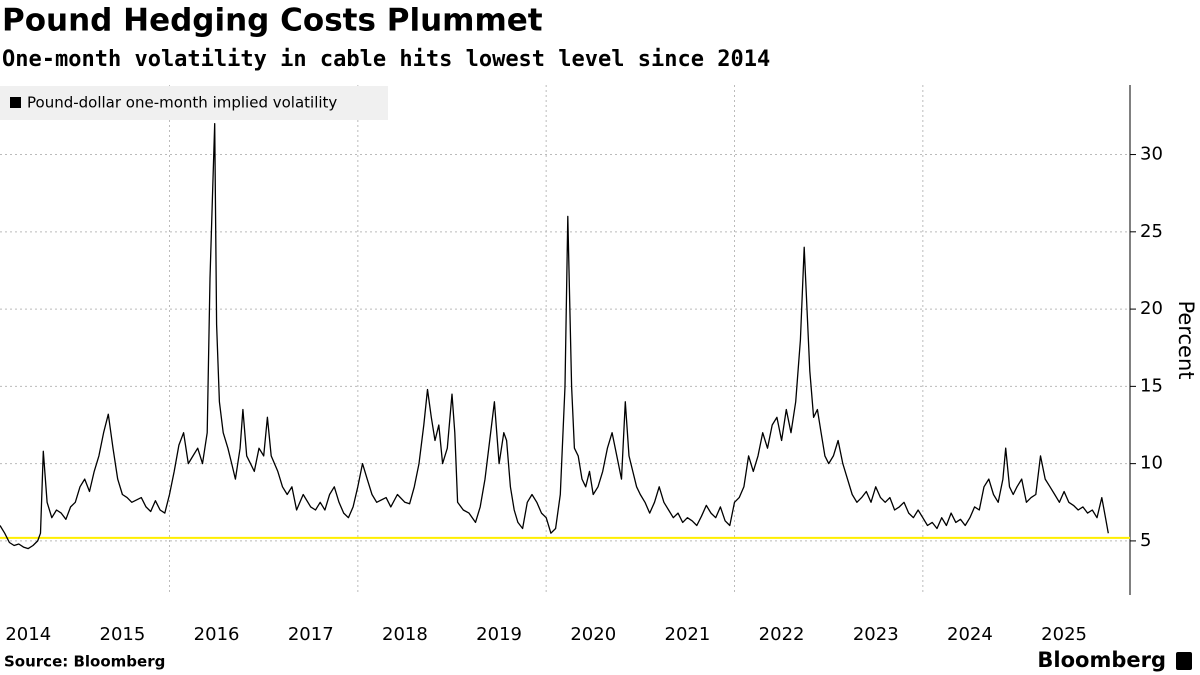 This screenshot has width=1200, height=675. I want to click on y-tick-label: 10, so click(1151, 463).